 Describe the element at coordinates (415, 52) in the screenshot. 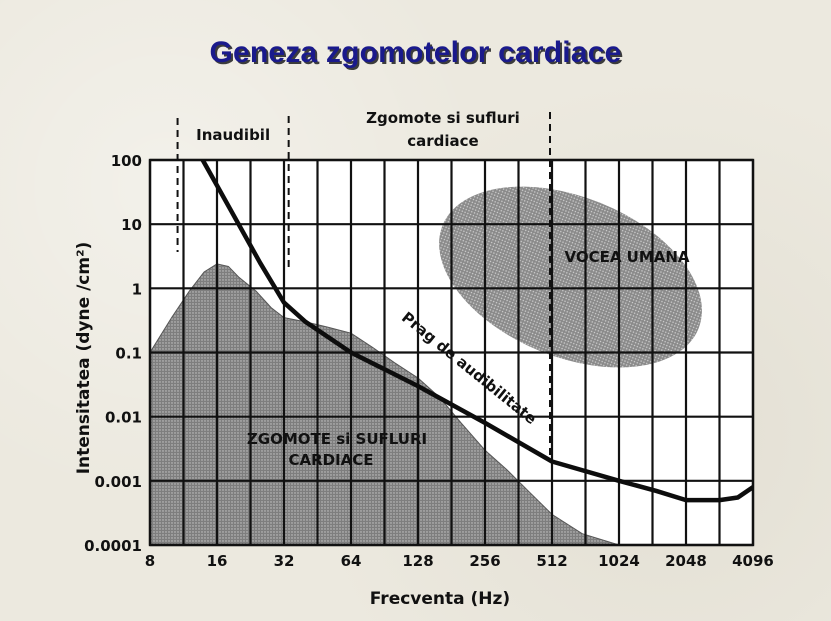

I see `page-title: Geneza zgomotelor cardiace` at that location.